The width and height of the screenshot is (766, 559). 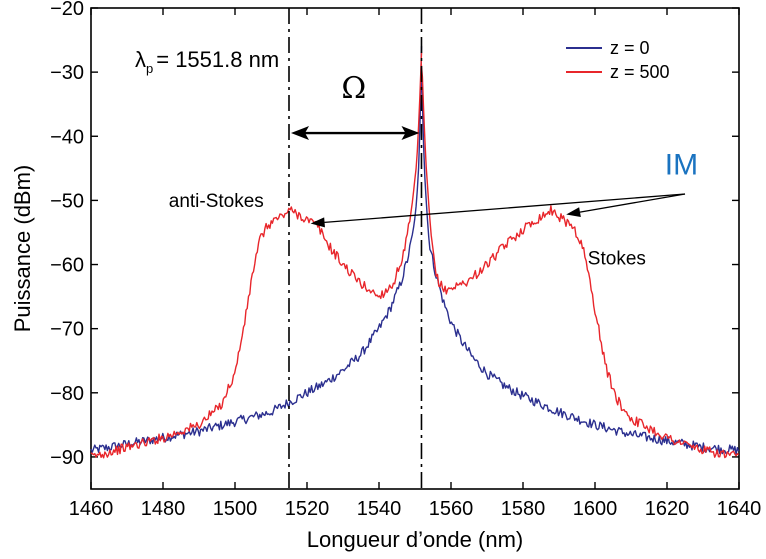 What do you see at coordinates (523, 509) in the screenshot?
I see `x-tick-label: 1580` at bounding box center [523, 509].